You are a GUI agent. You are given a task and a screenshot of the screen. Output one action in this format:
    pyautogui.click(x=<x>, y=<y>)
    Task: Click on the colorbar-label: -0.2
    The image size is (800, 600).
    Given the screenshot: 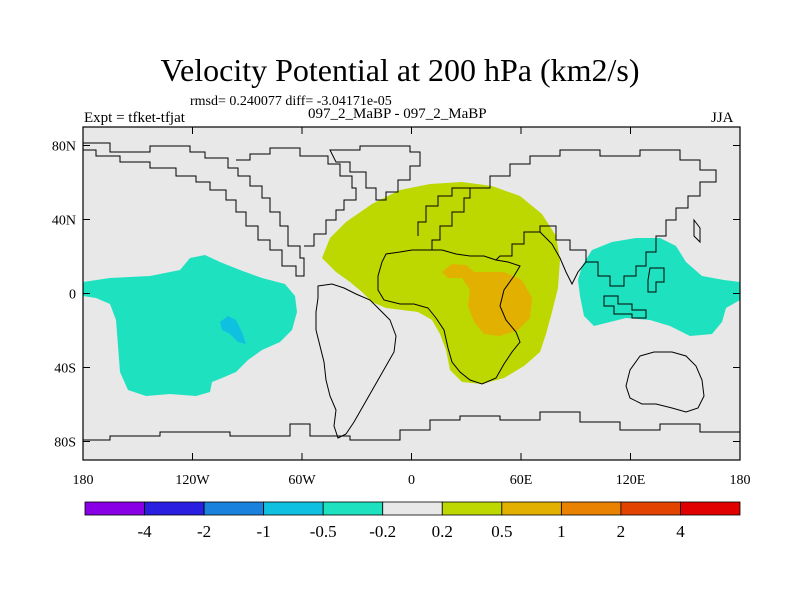 What is the action you would take?
    pyautogui.click(x=382, y=531)
    